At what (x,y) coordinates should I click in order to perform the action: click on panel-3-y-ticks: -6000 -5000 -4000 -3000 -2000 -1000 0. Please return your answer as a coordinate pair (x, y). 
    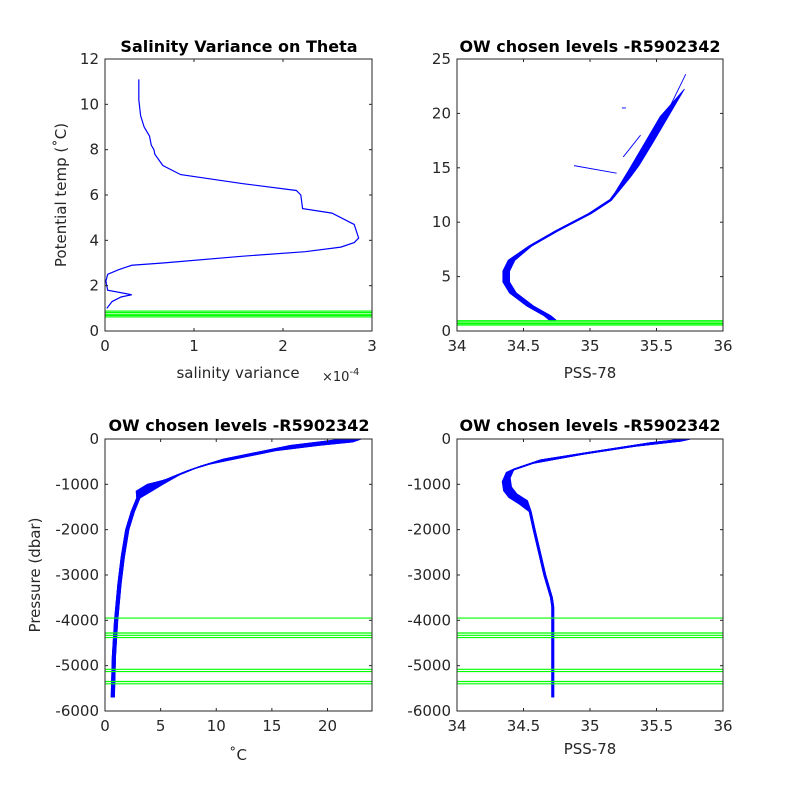
    Looking at the image, I should click on (213, 575).